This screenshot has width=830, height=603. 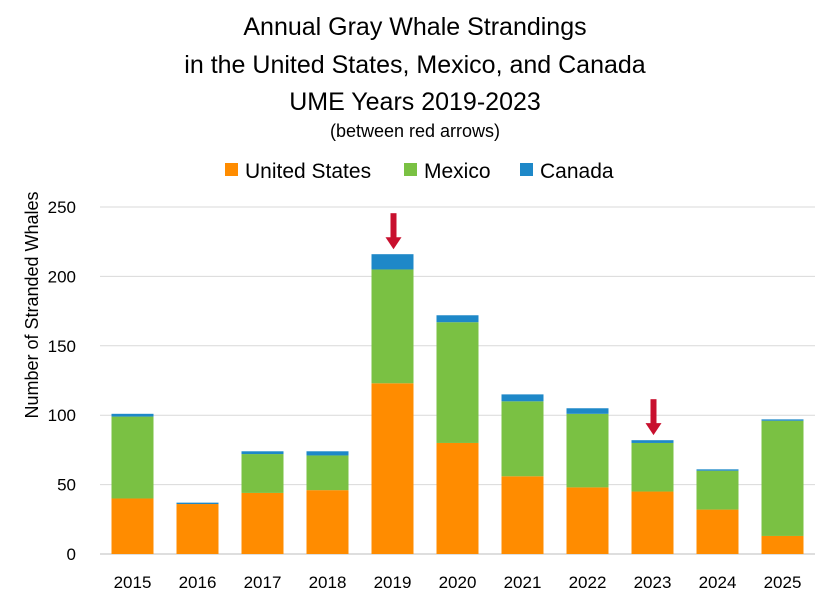 What do you see at coordinates (327, 522) in the screenshot?
I see `bar-united-states-2018` at bounding box center [327, 522].